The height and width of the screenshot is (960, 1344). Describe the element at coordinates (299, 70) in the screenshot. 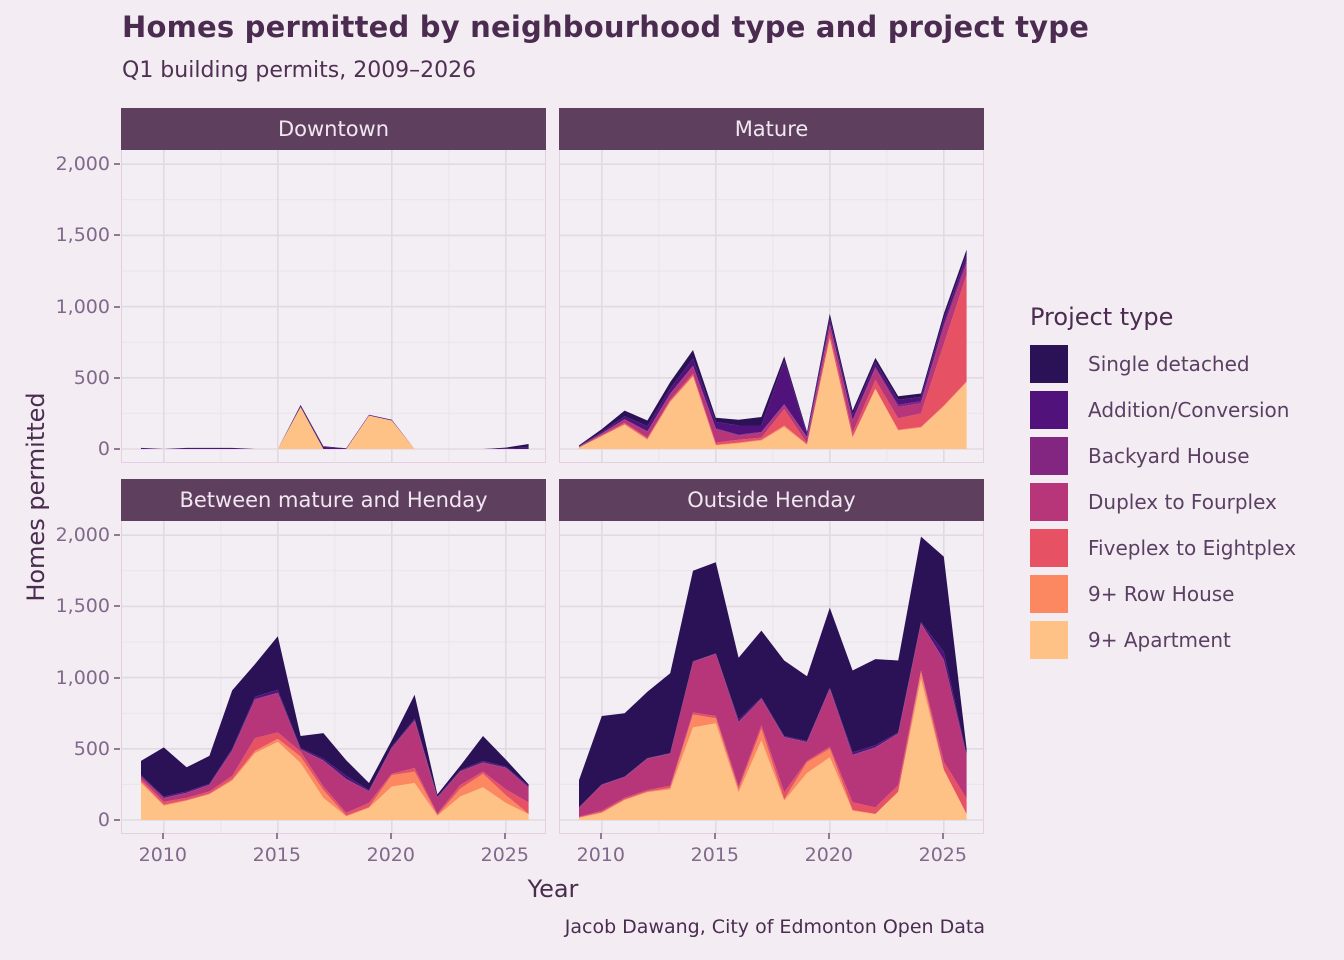

I see `chart-subtitle: Q1 building permits, 2009–2026` at that location.